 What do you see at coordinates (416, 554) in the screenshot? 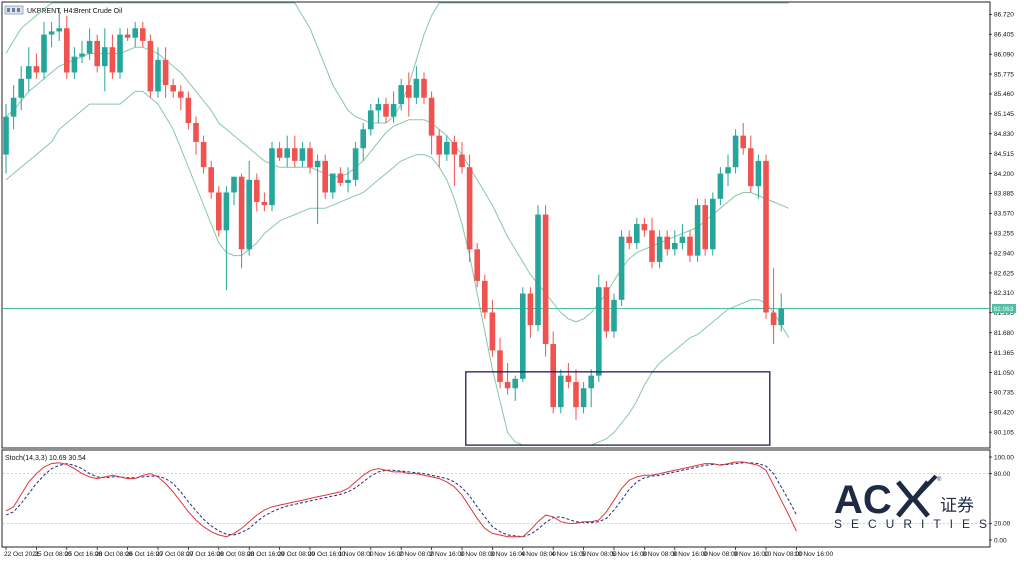
I see `time-tick-label: 2 Nov 08:00` at bounding box center [416, 554].